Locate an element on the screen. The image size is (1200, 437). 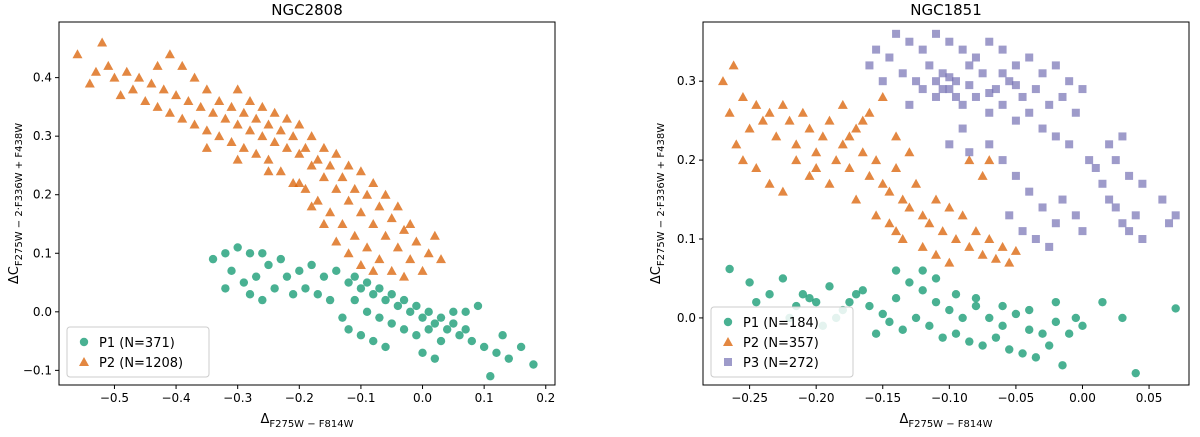
legend-marker-triangle is located at coordinates (84, 361).